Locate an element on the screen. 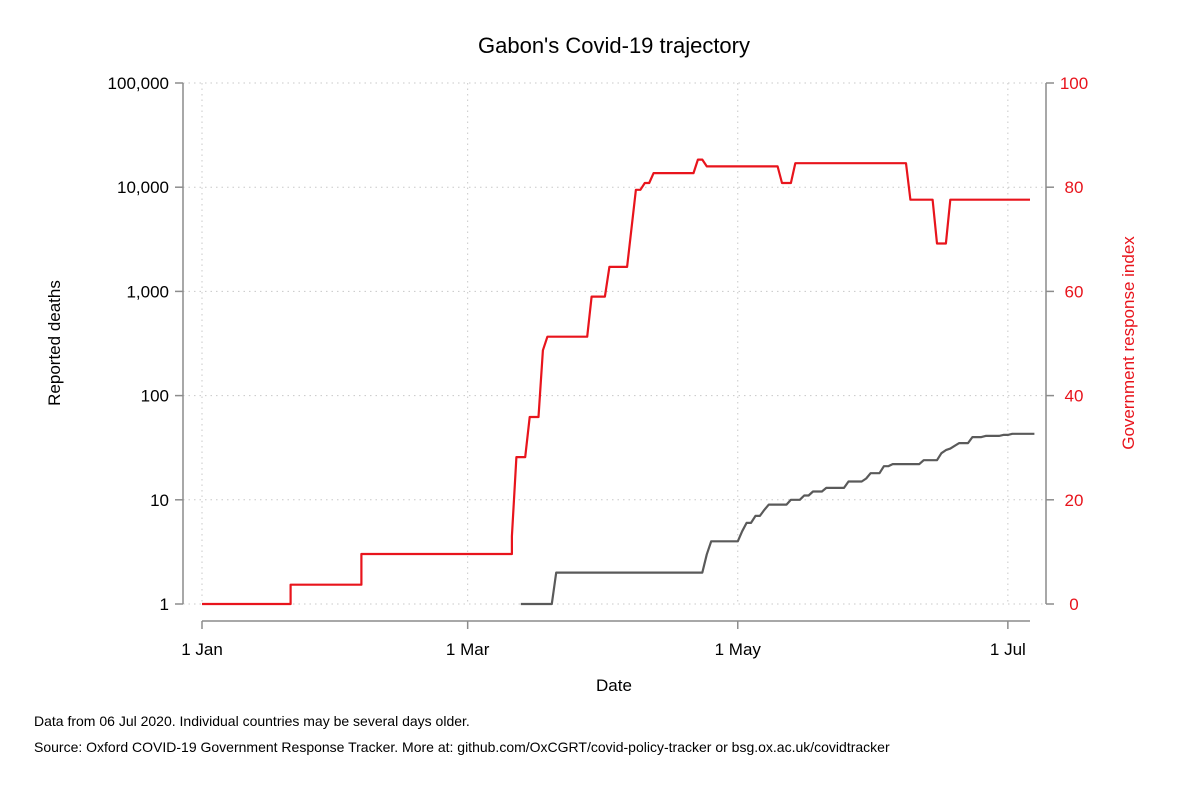 This screenshot has width=1184, height=789. y-left-tick-label: 100,000 is located at coordinates (138, 83).